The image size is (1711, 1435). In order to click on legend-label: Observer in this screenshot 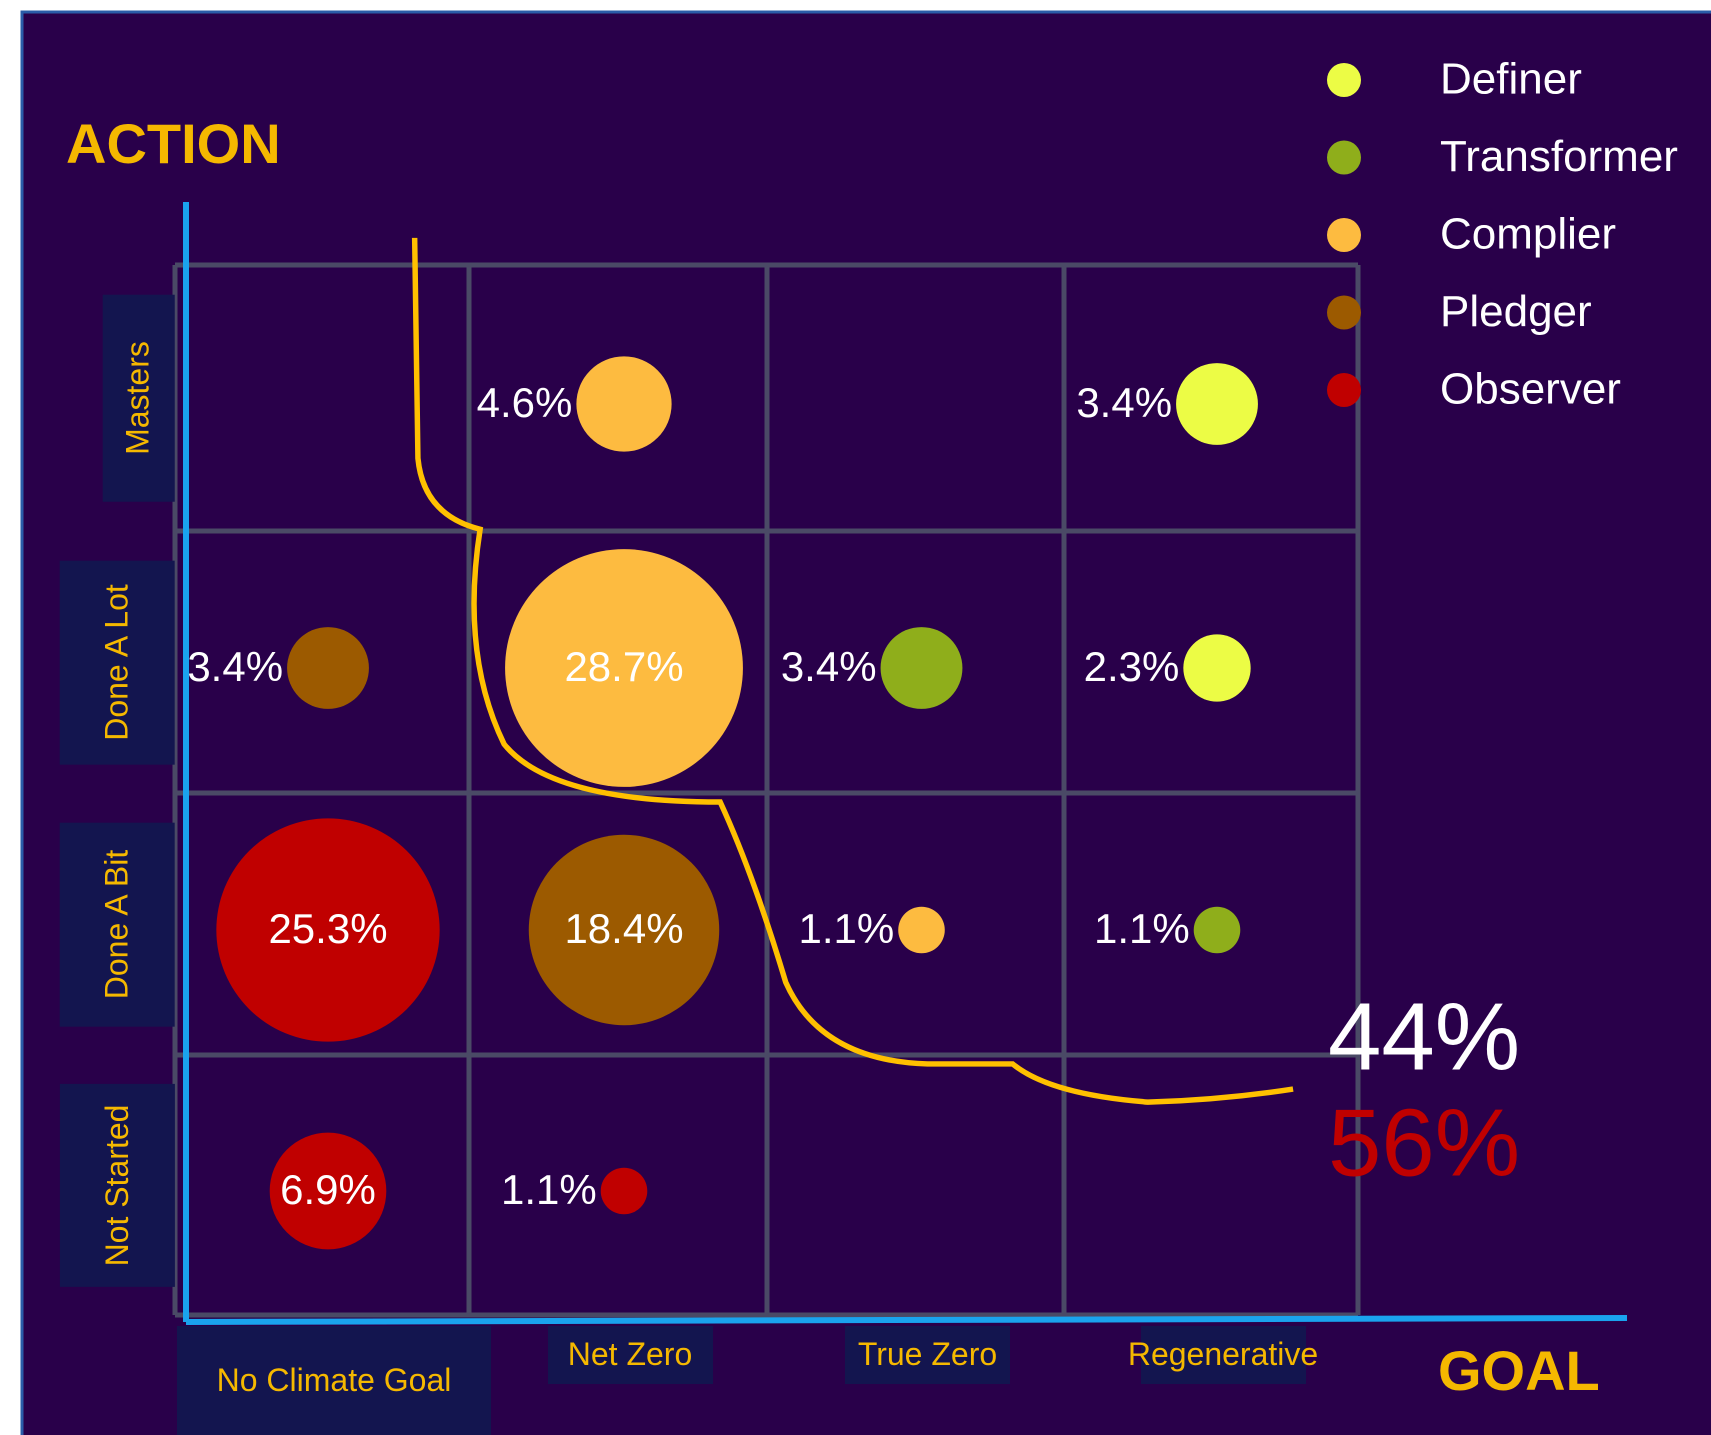, I will do `click(1530, 389)`.